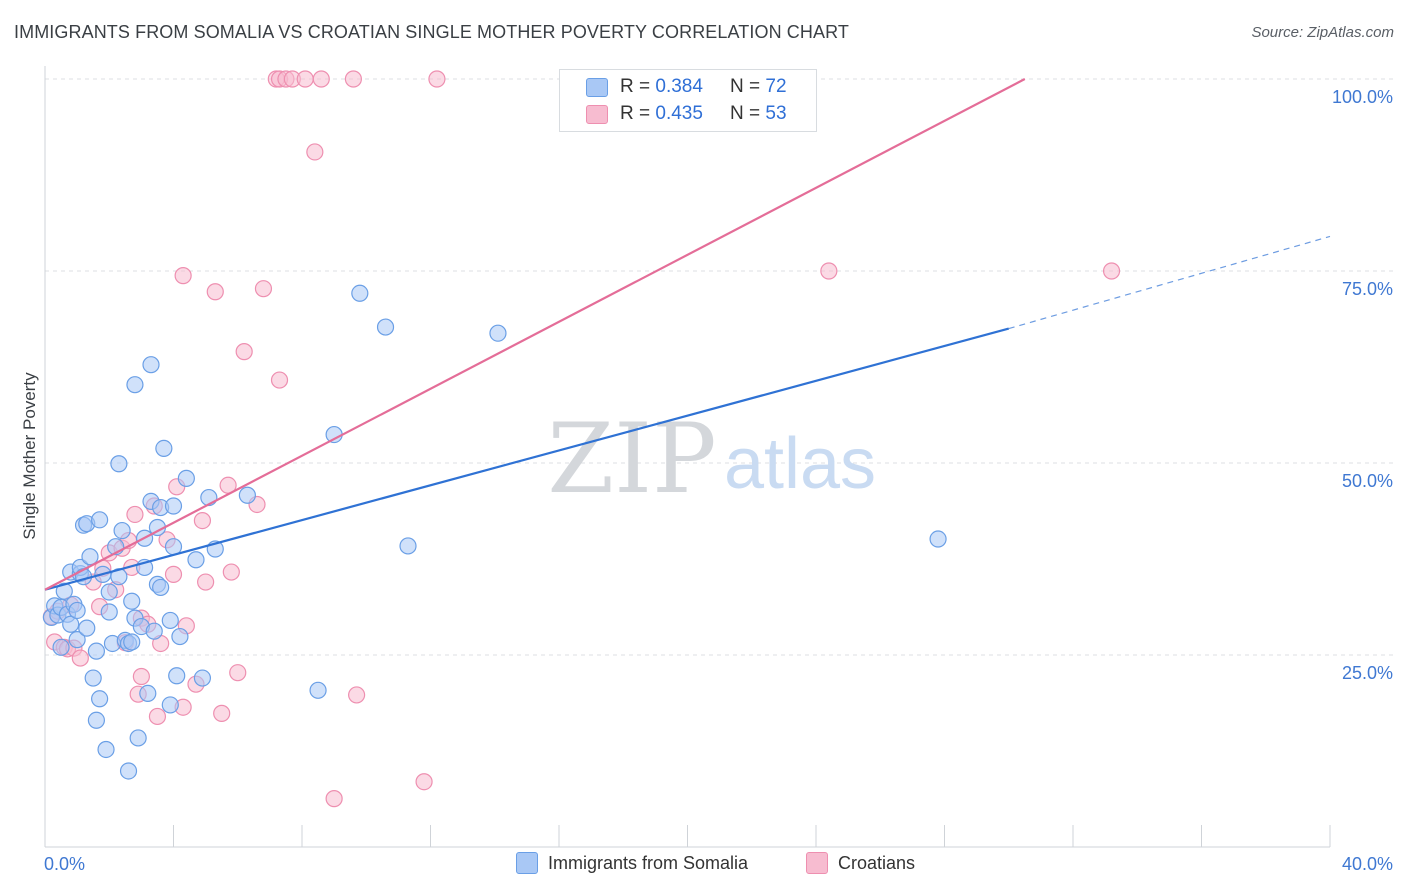 The height and width of the screenshot is (892, 1406). I want to click on bottom-legend-croatians: Croatians, so click(860, 863).